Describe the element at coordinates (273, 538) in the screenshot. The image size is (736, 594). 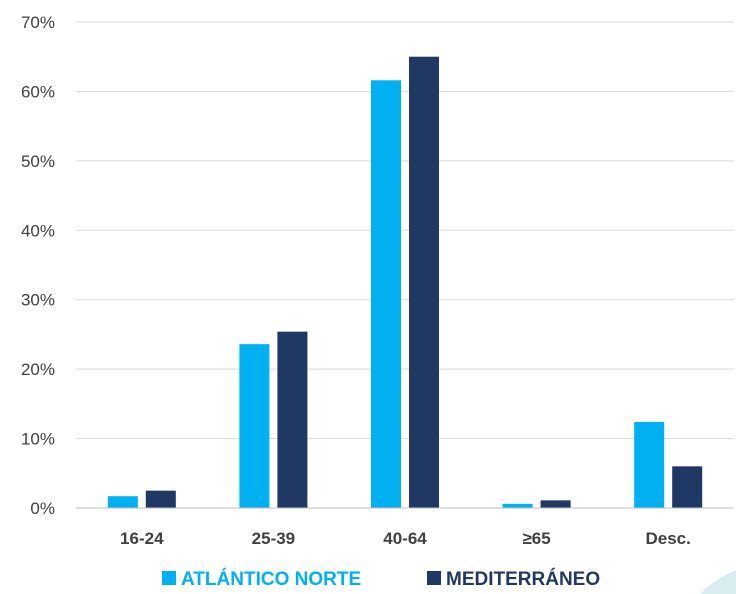
I see `x-category-label: 25-39` at that location.